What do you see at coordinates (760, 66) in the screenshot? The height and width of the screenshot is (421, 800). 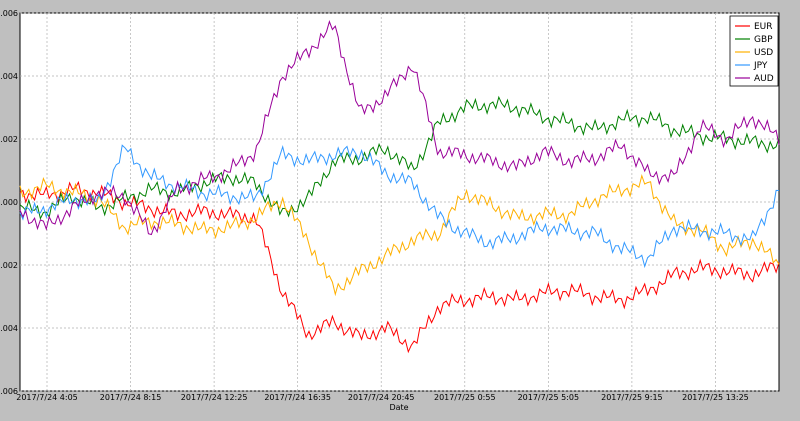 I see `legend-label-jpy: JPY` at bounding box center [760, 66].